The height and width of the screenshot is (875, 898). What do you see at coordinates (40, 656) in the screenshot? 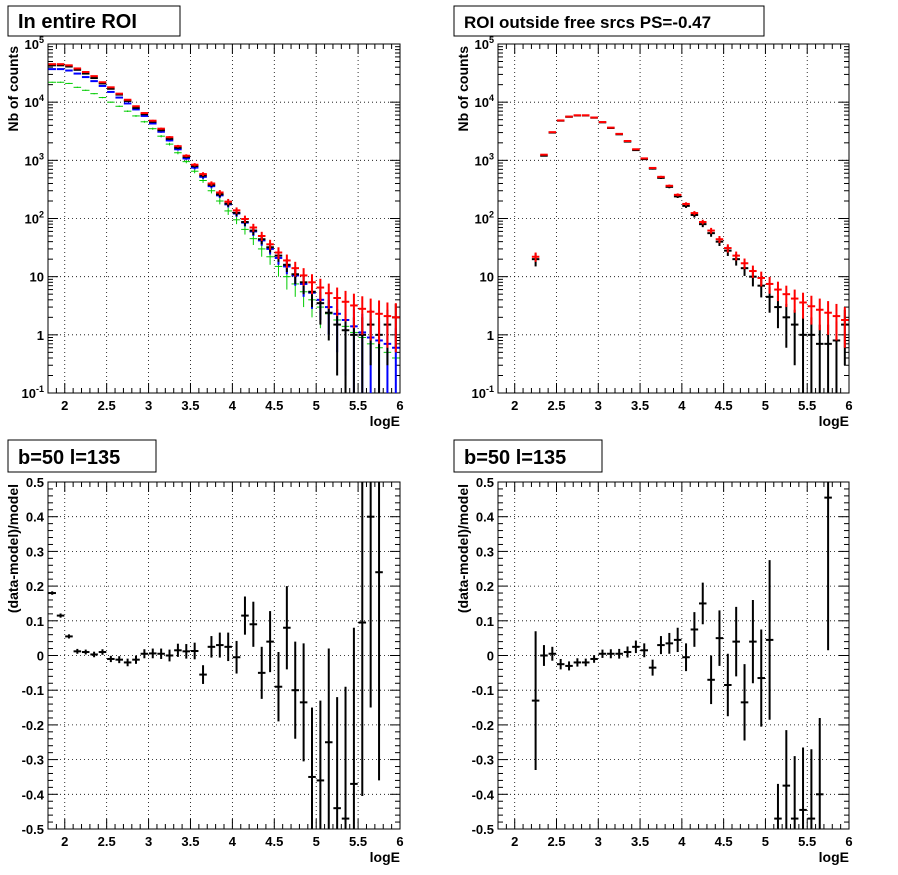
I see `y-tick-label: 0` at bounding box center [40, 656].